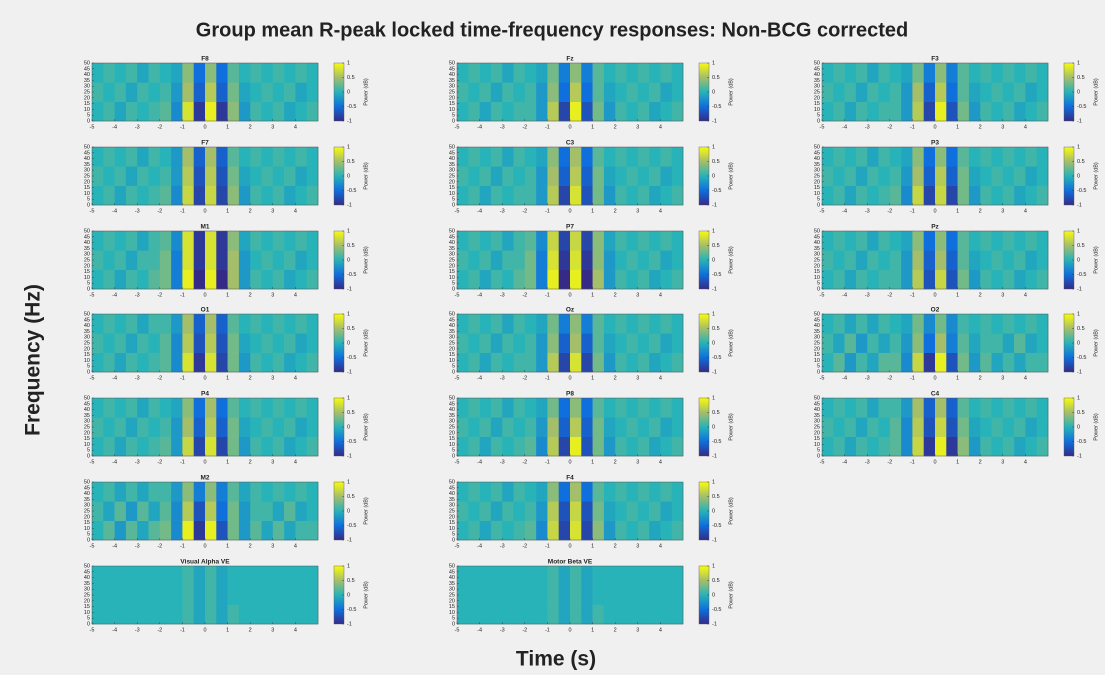  Describe the element at coordinates (452, 590) in the screenshot. I see `y-tick-label: 30` at that location.